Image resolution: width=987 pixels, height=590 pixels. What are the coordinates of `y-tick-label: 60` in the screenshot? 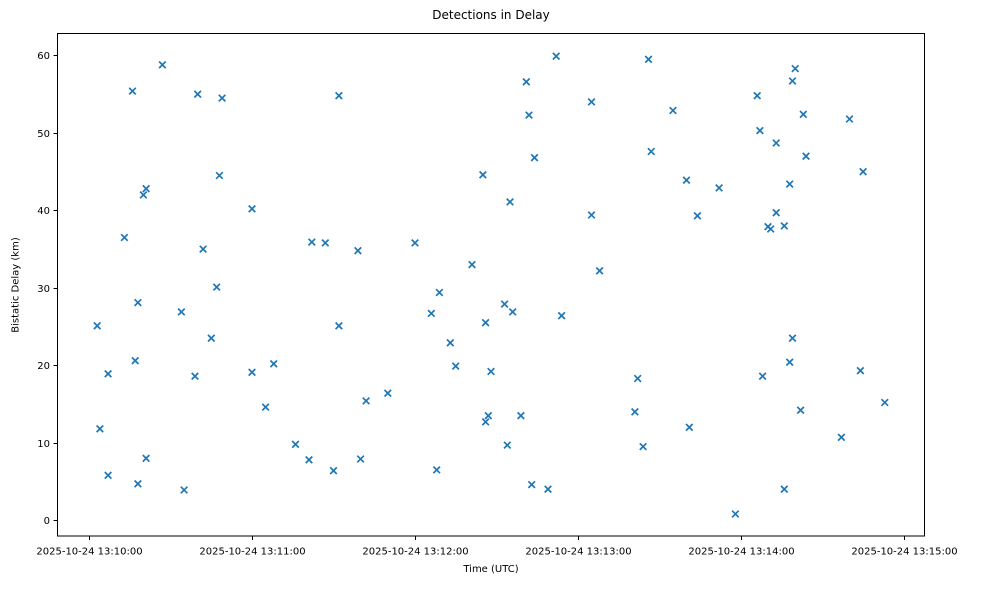 It's located at (43, 56).